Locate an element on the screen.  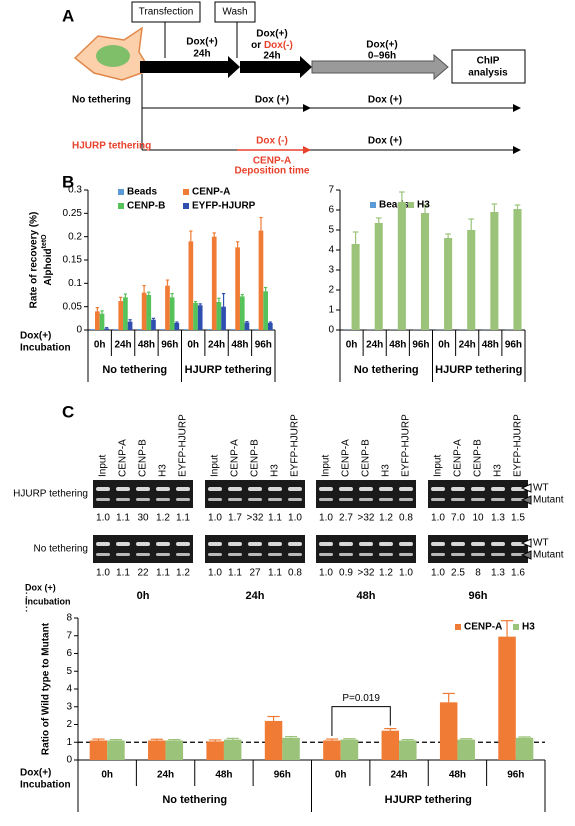
lane-label: CENP-B is located at coordinates (255, 458).